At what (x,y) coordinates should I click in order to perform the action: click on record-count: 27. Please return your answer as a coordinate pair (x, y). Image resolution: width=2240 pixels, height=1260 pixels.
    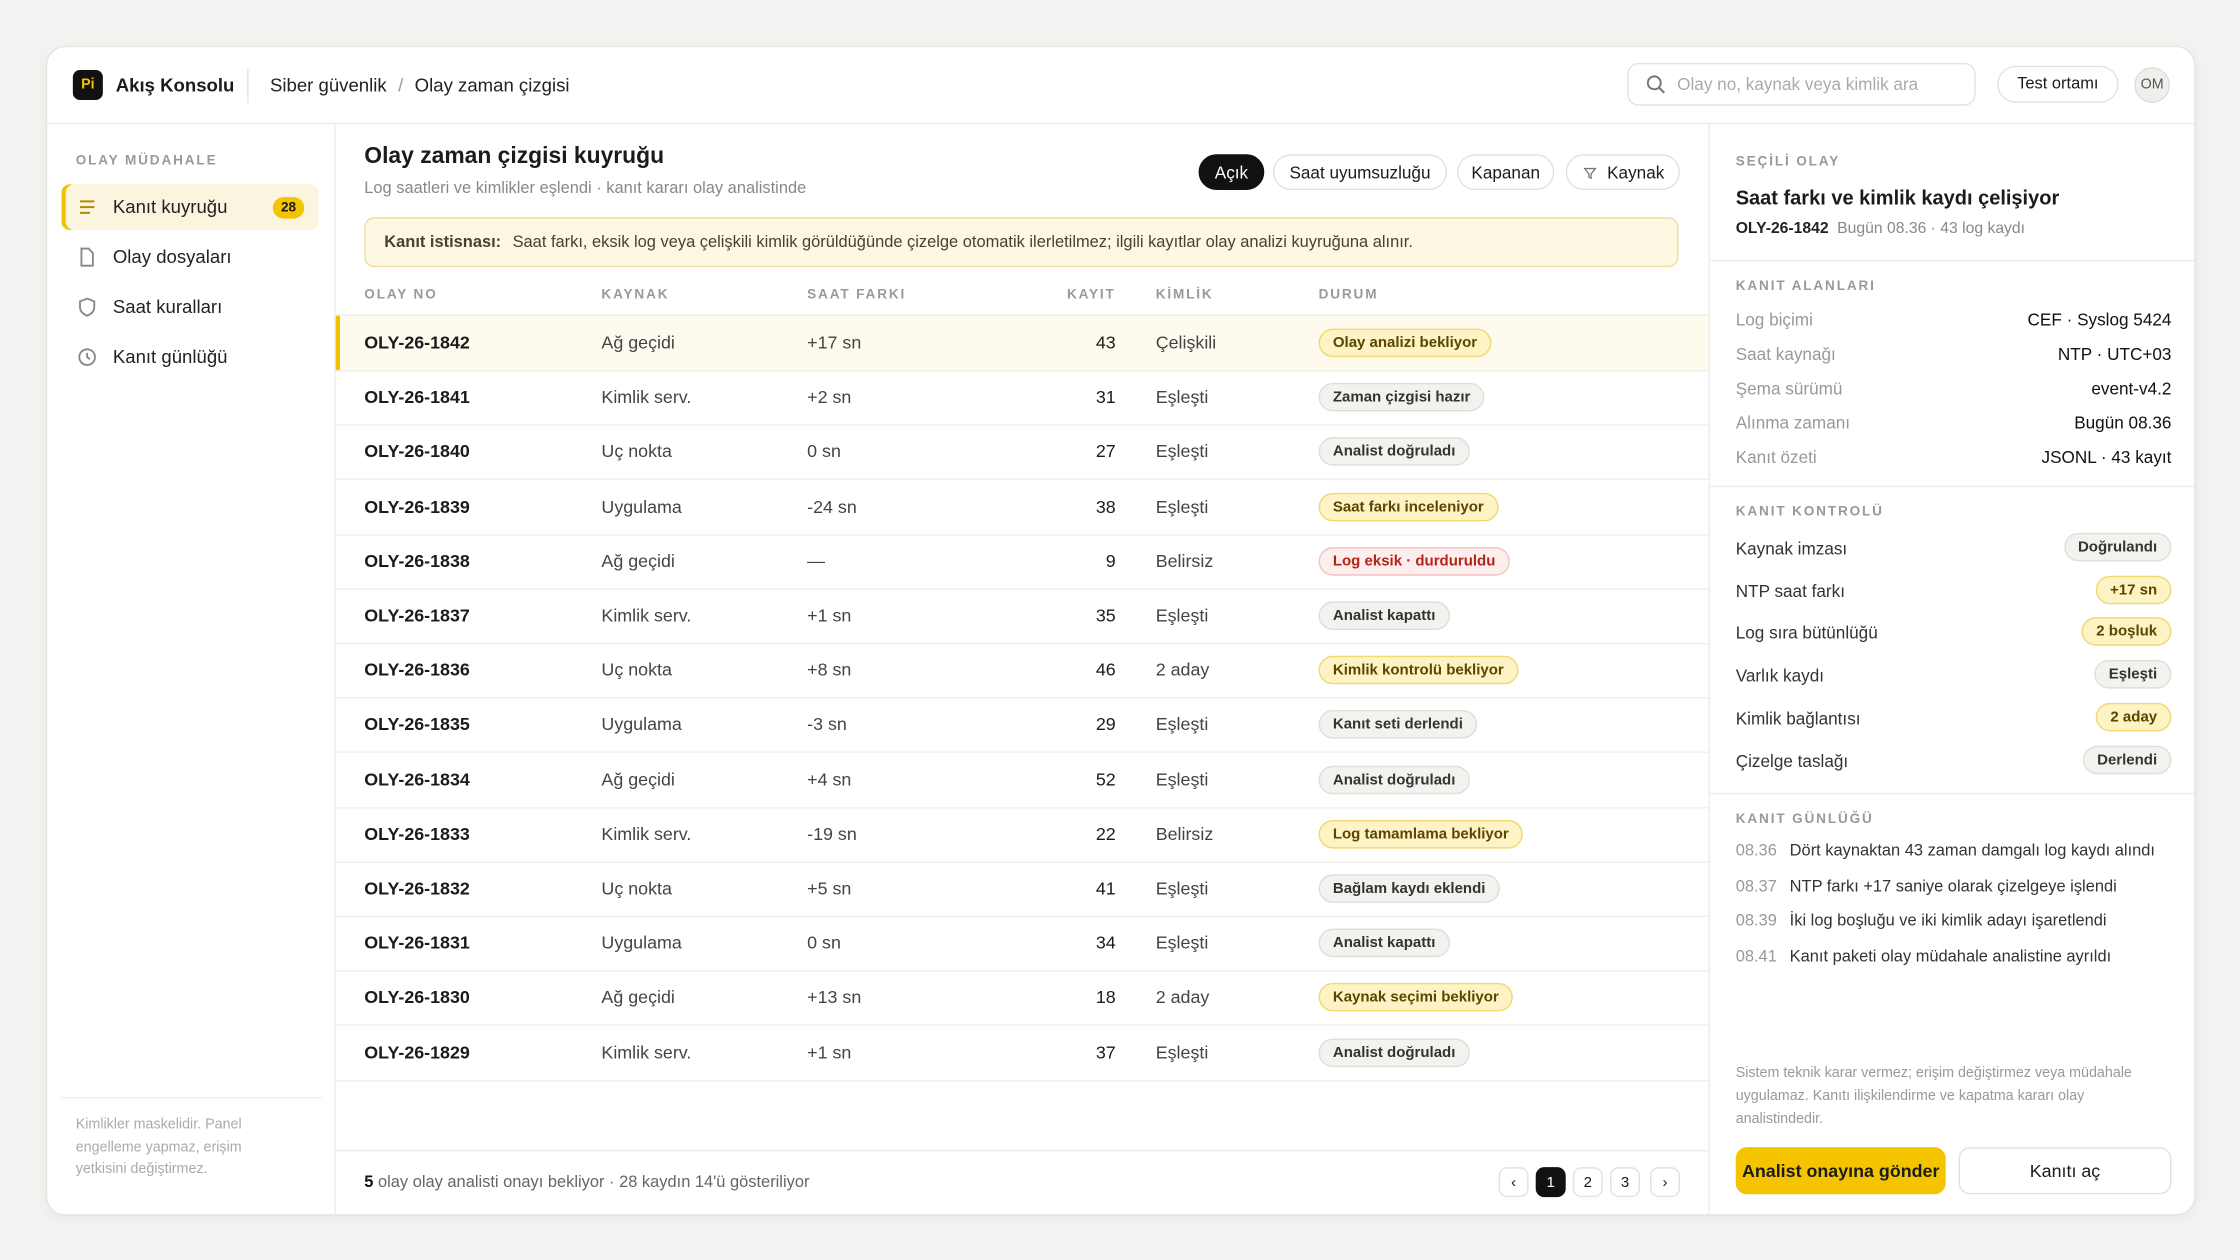
    Looking at the image, I should click on (1105, 451).